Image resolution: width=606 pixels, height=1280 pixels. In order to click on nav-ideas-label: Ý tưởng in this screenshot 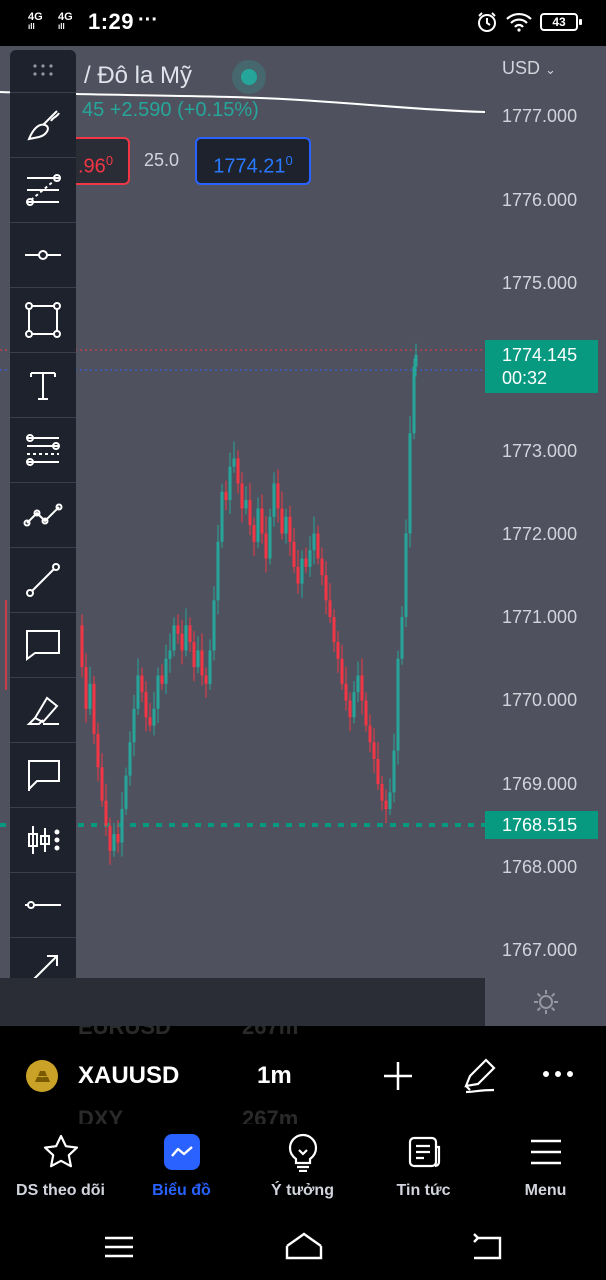, I will do `click(302, 1190)`.